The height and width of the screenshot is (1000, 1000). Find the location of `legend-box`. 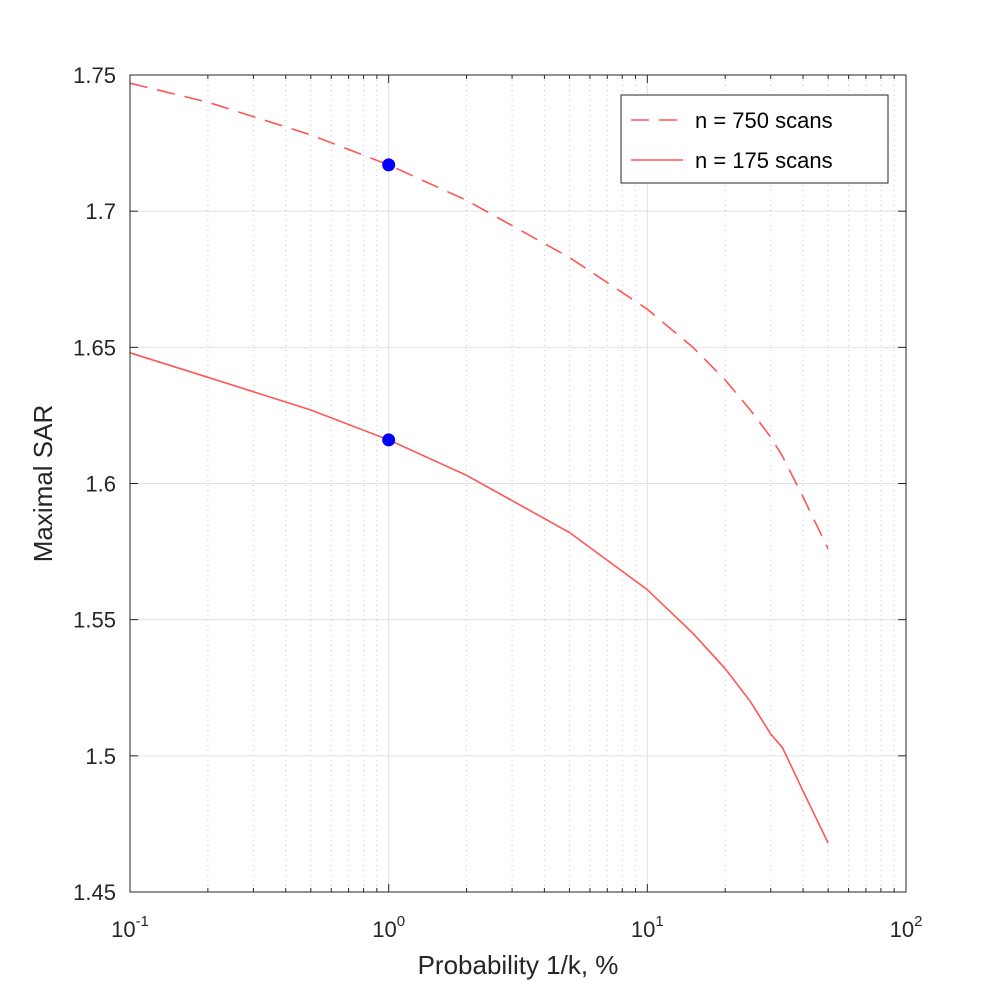

legend-box is located at coordinates (754, 139).